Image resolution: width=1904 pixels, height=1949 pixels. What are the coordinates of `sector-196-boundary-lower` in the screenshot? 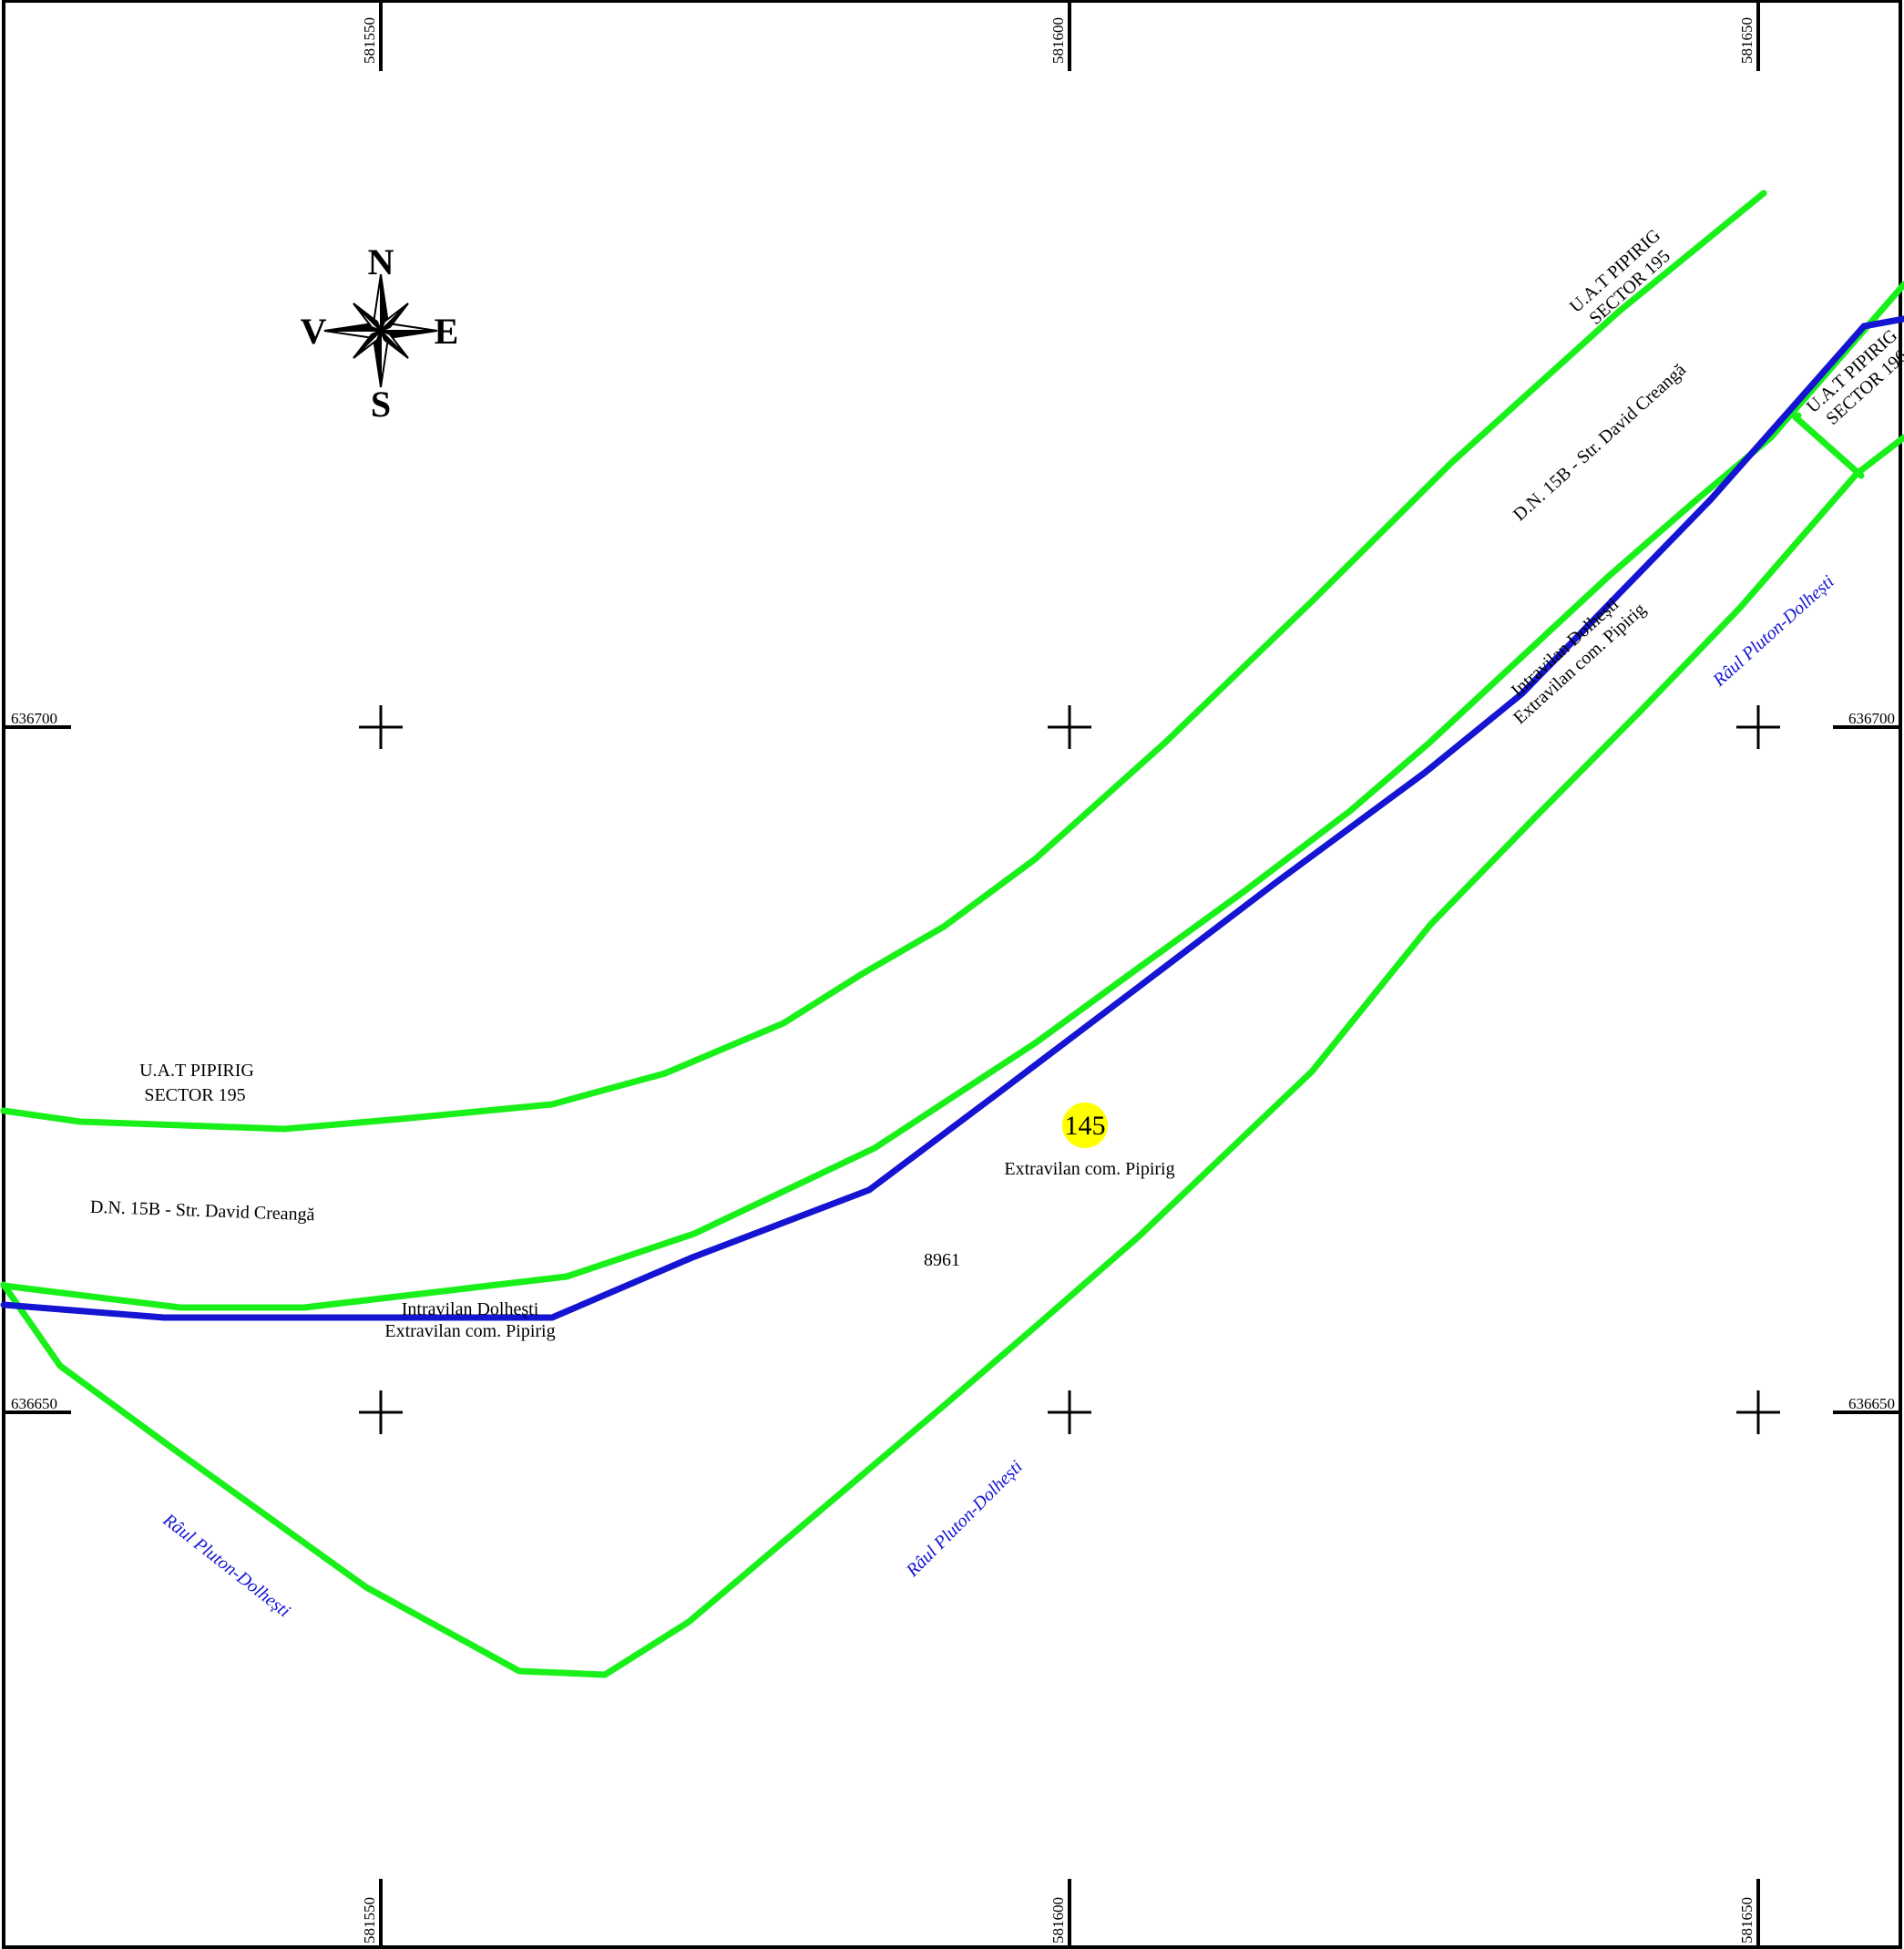 It's located at (1829, 446).